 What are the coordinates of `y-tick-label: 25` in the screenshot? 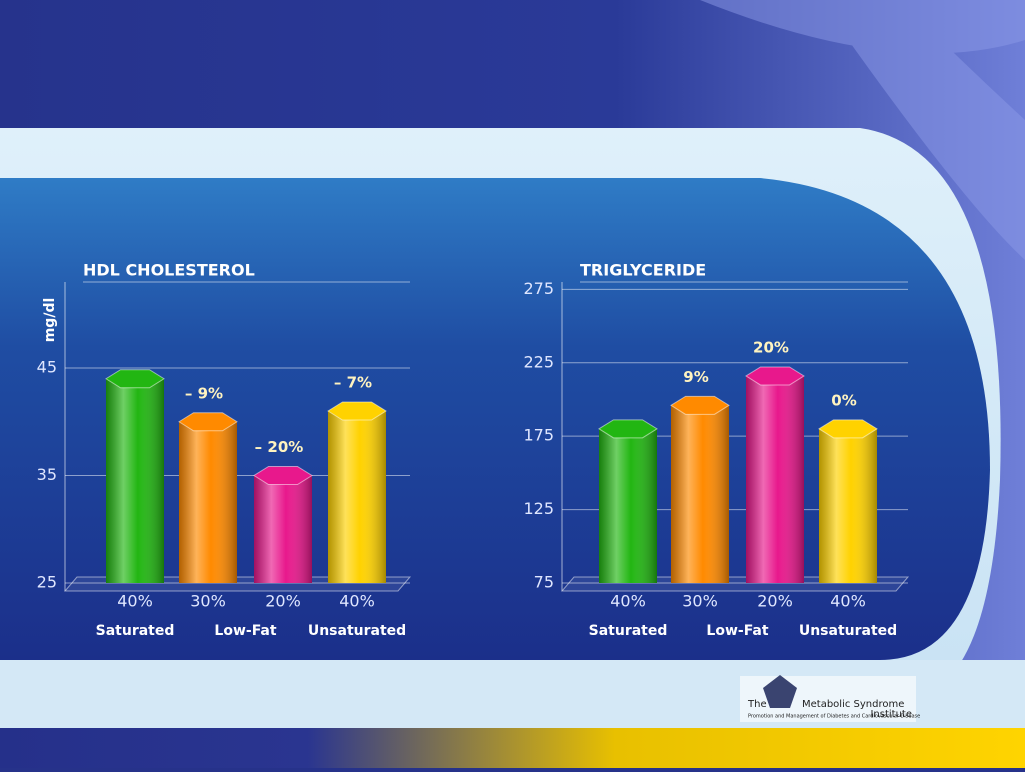 It's located at (47, 582).